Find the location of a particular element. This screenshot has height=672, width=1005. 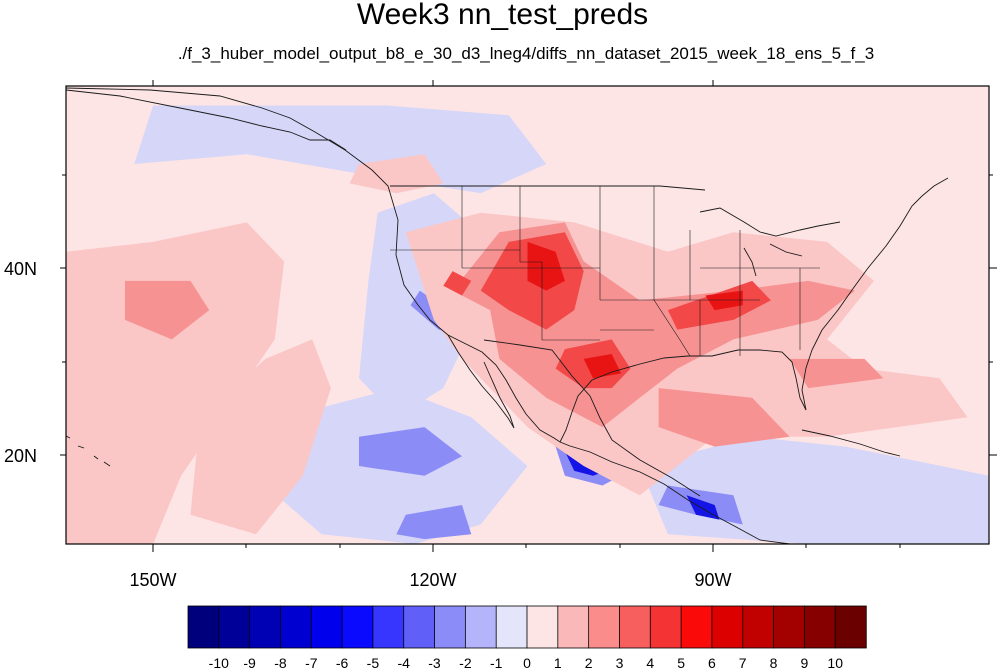

colorbar-label: 8 is located at coordinates (774, 663).